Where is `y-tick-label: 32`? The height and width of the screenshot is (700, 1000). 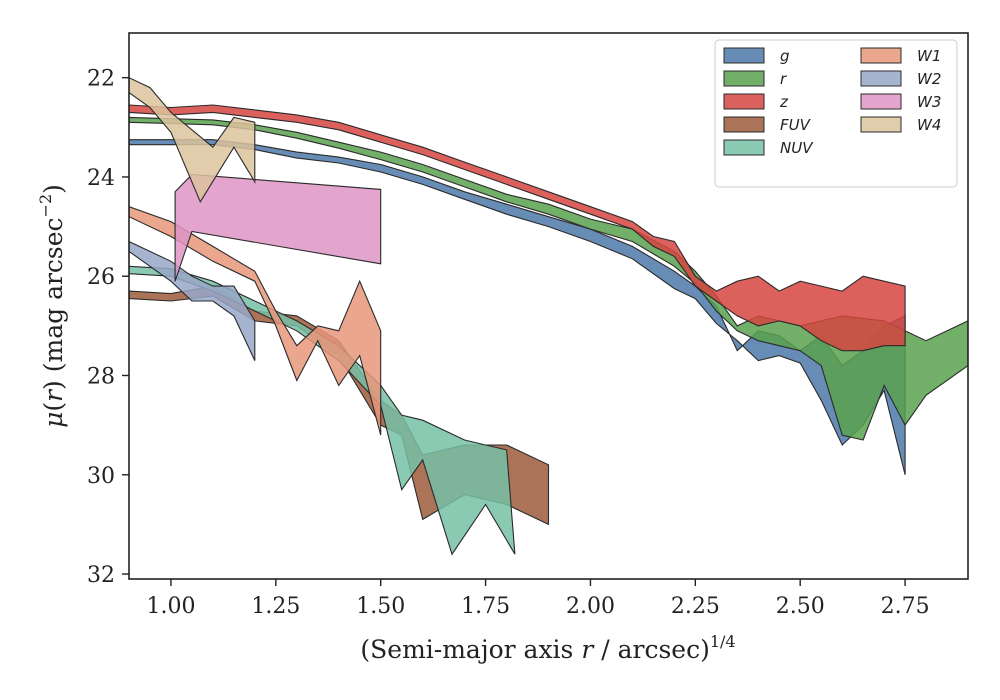
y-tick-label: 32 is located at coordinates (101, 575).